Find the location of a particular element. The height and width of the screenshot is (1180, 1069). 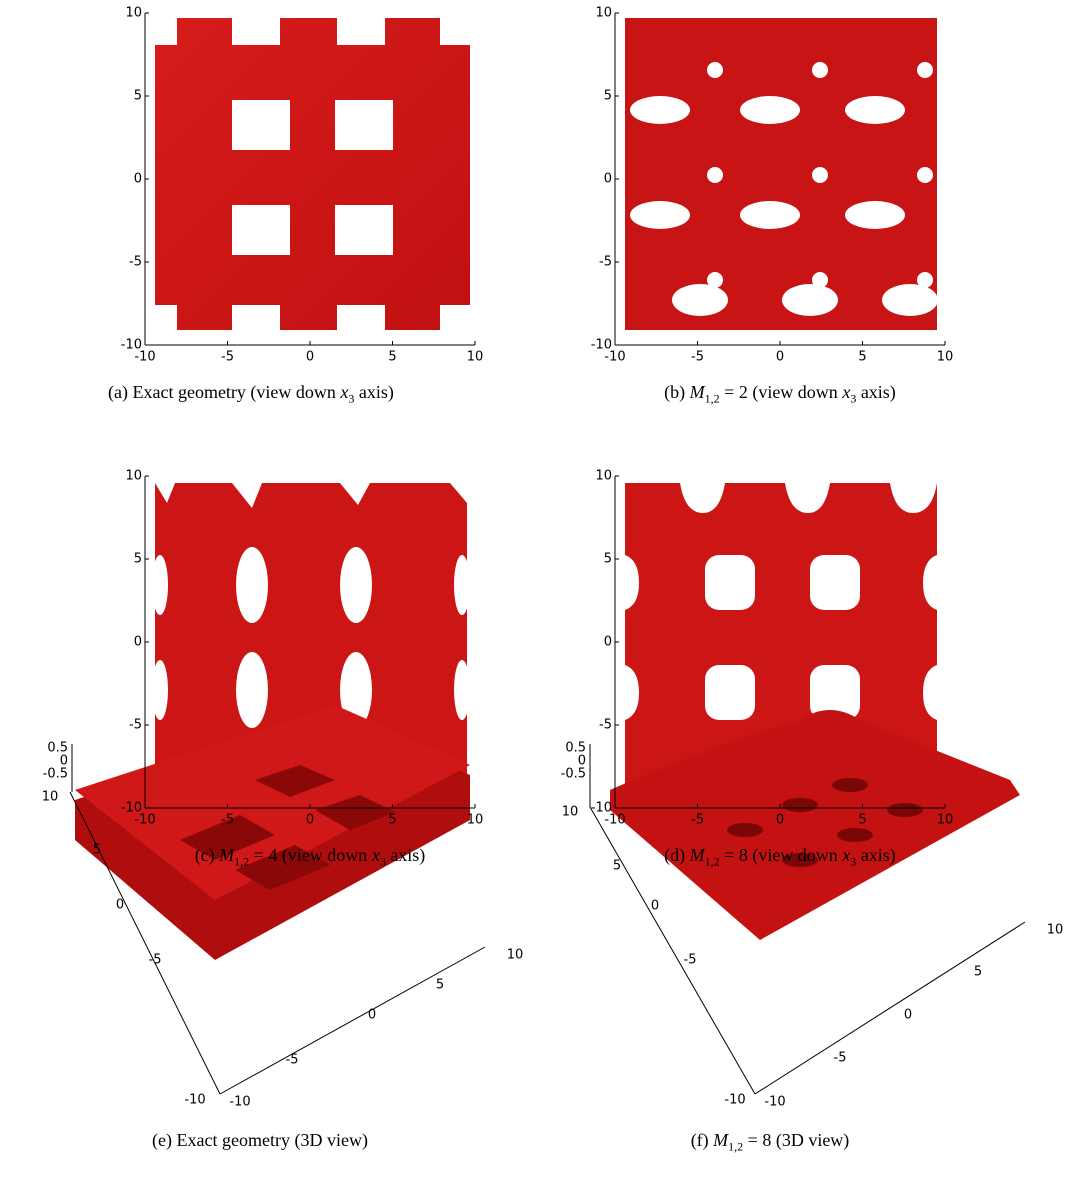

caption-text: (d) is located at coordinates (677, 855).